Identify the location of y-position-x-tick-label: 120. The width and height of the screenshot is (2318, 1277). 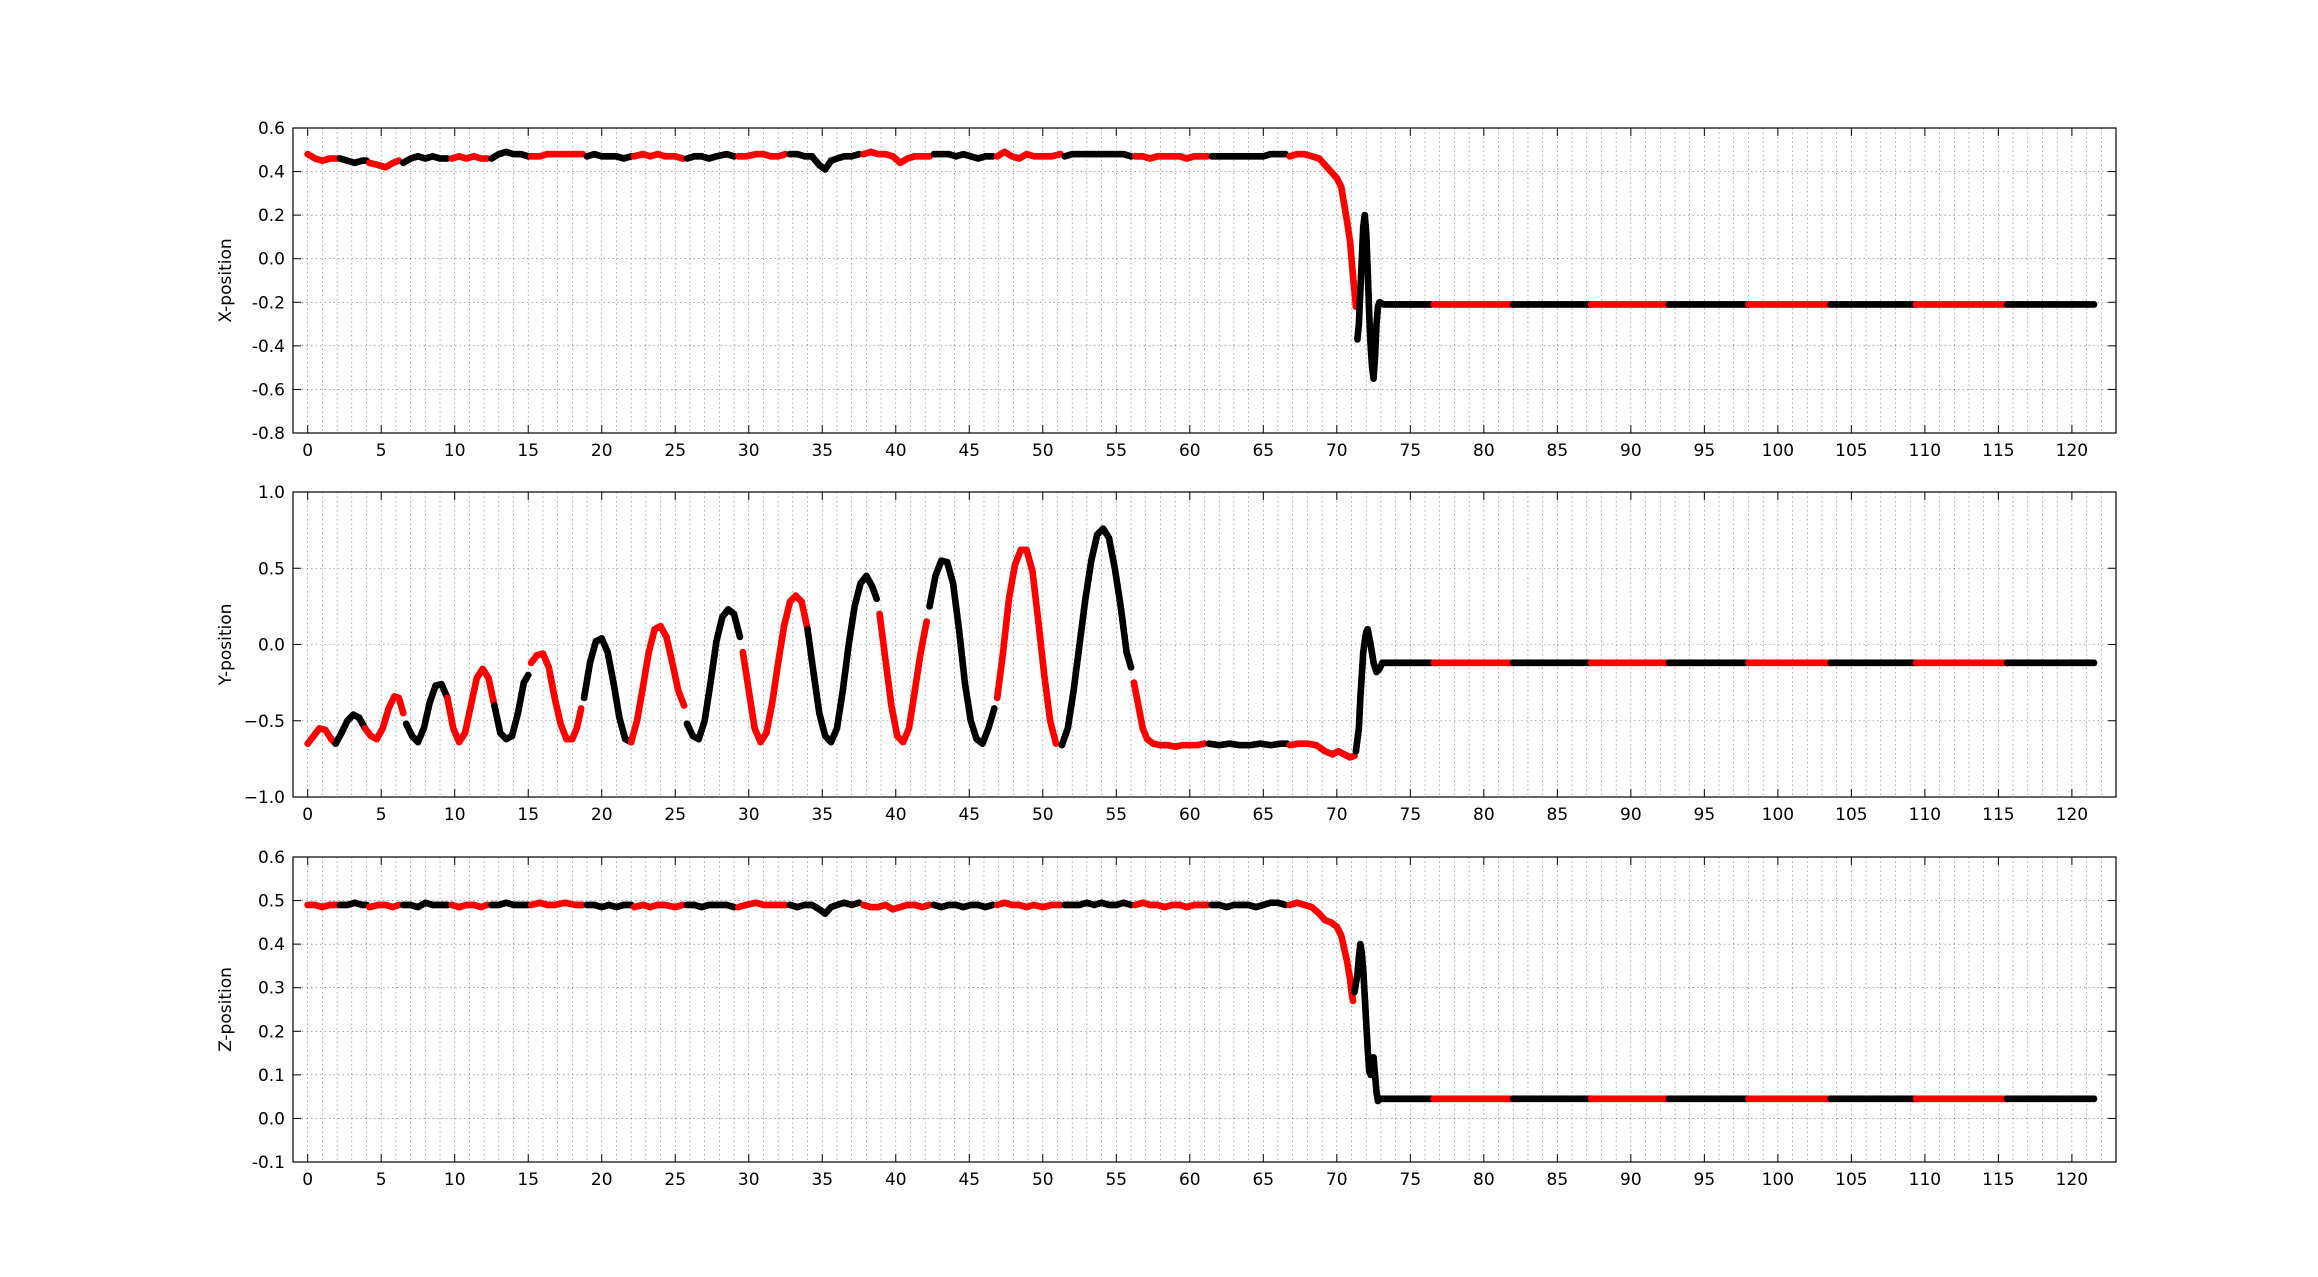
(2072, 815).